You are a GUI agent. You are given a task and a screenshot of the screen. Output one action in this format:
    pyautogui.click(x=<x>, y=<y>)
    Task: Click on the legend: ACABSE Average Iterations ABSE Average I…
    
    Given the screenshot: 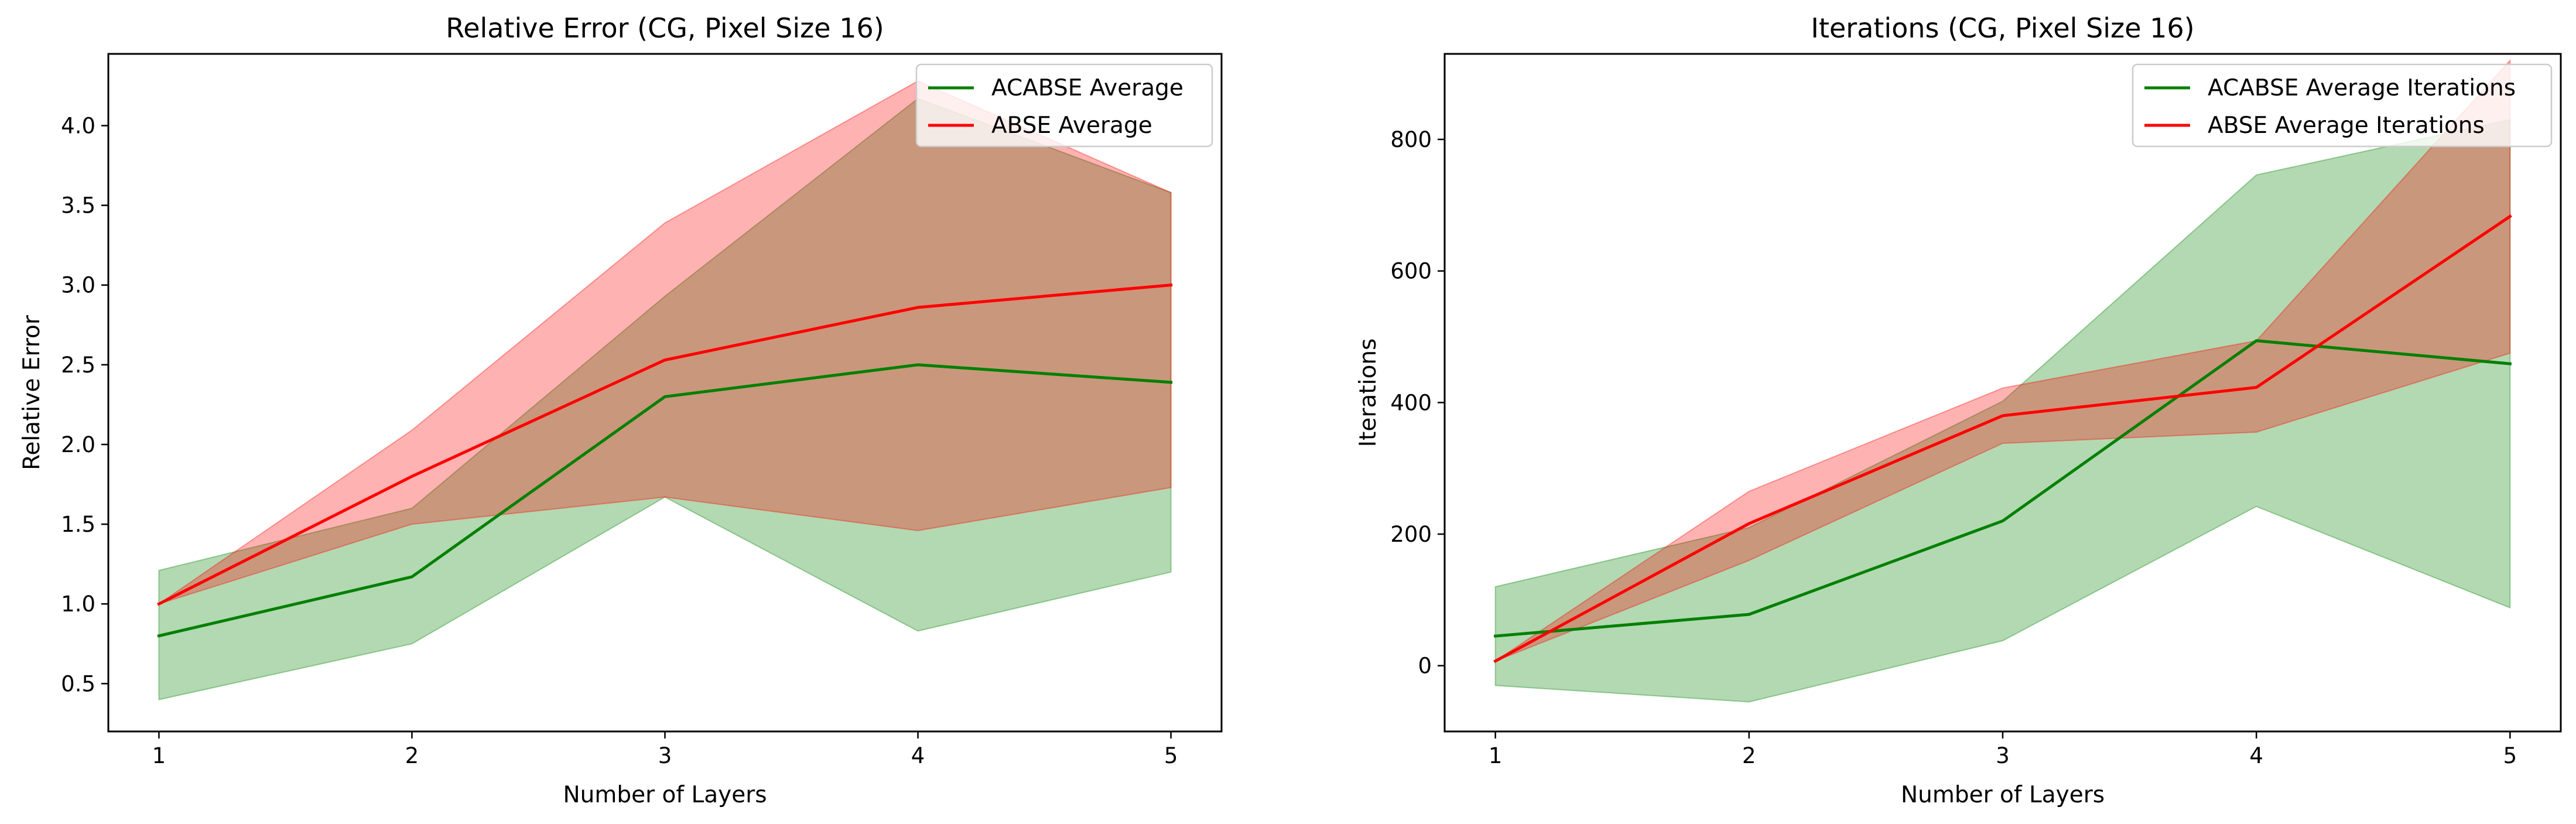 What is the action you would take?
    pyautogui.click(x=2342, y=105)
    